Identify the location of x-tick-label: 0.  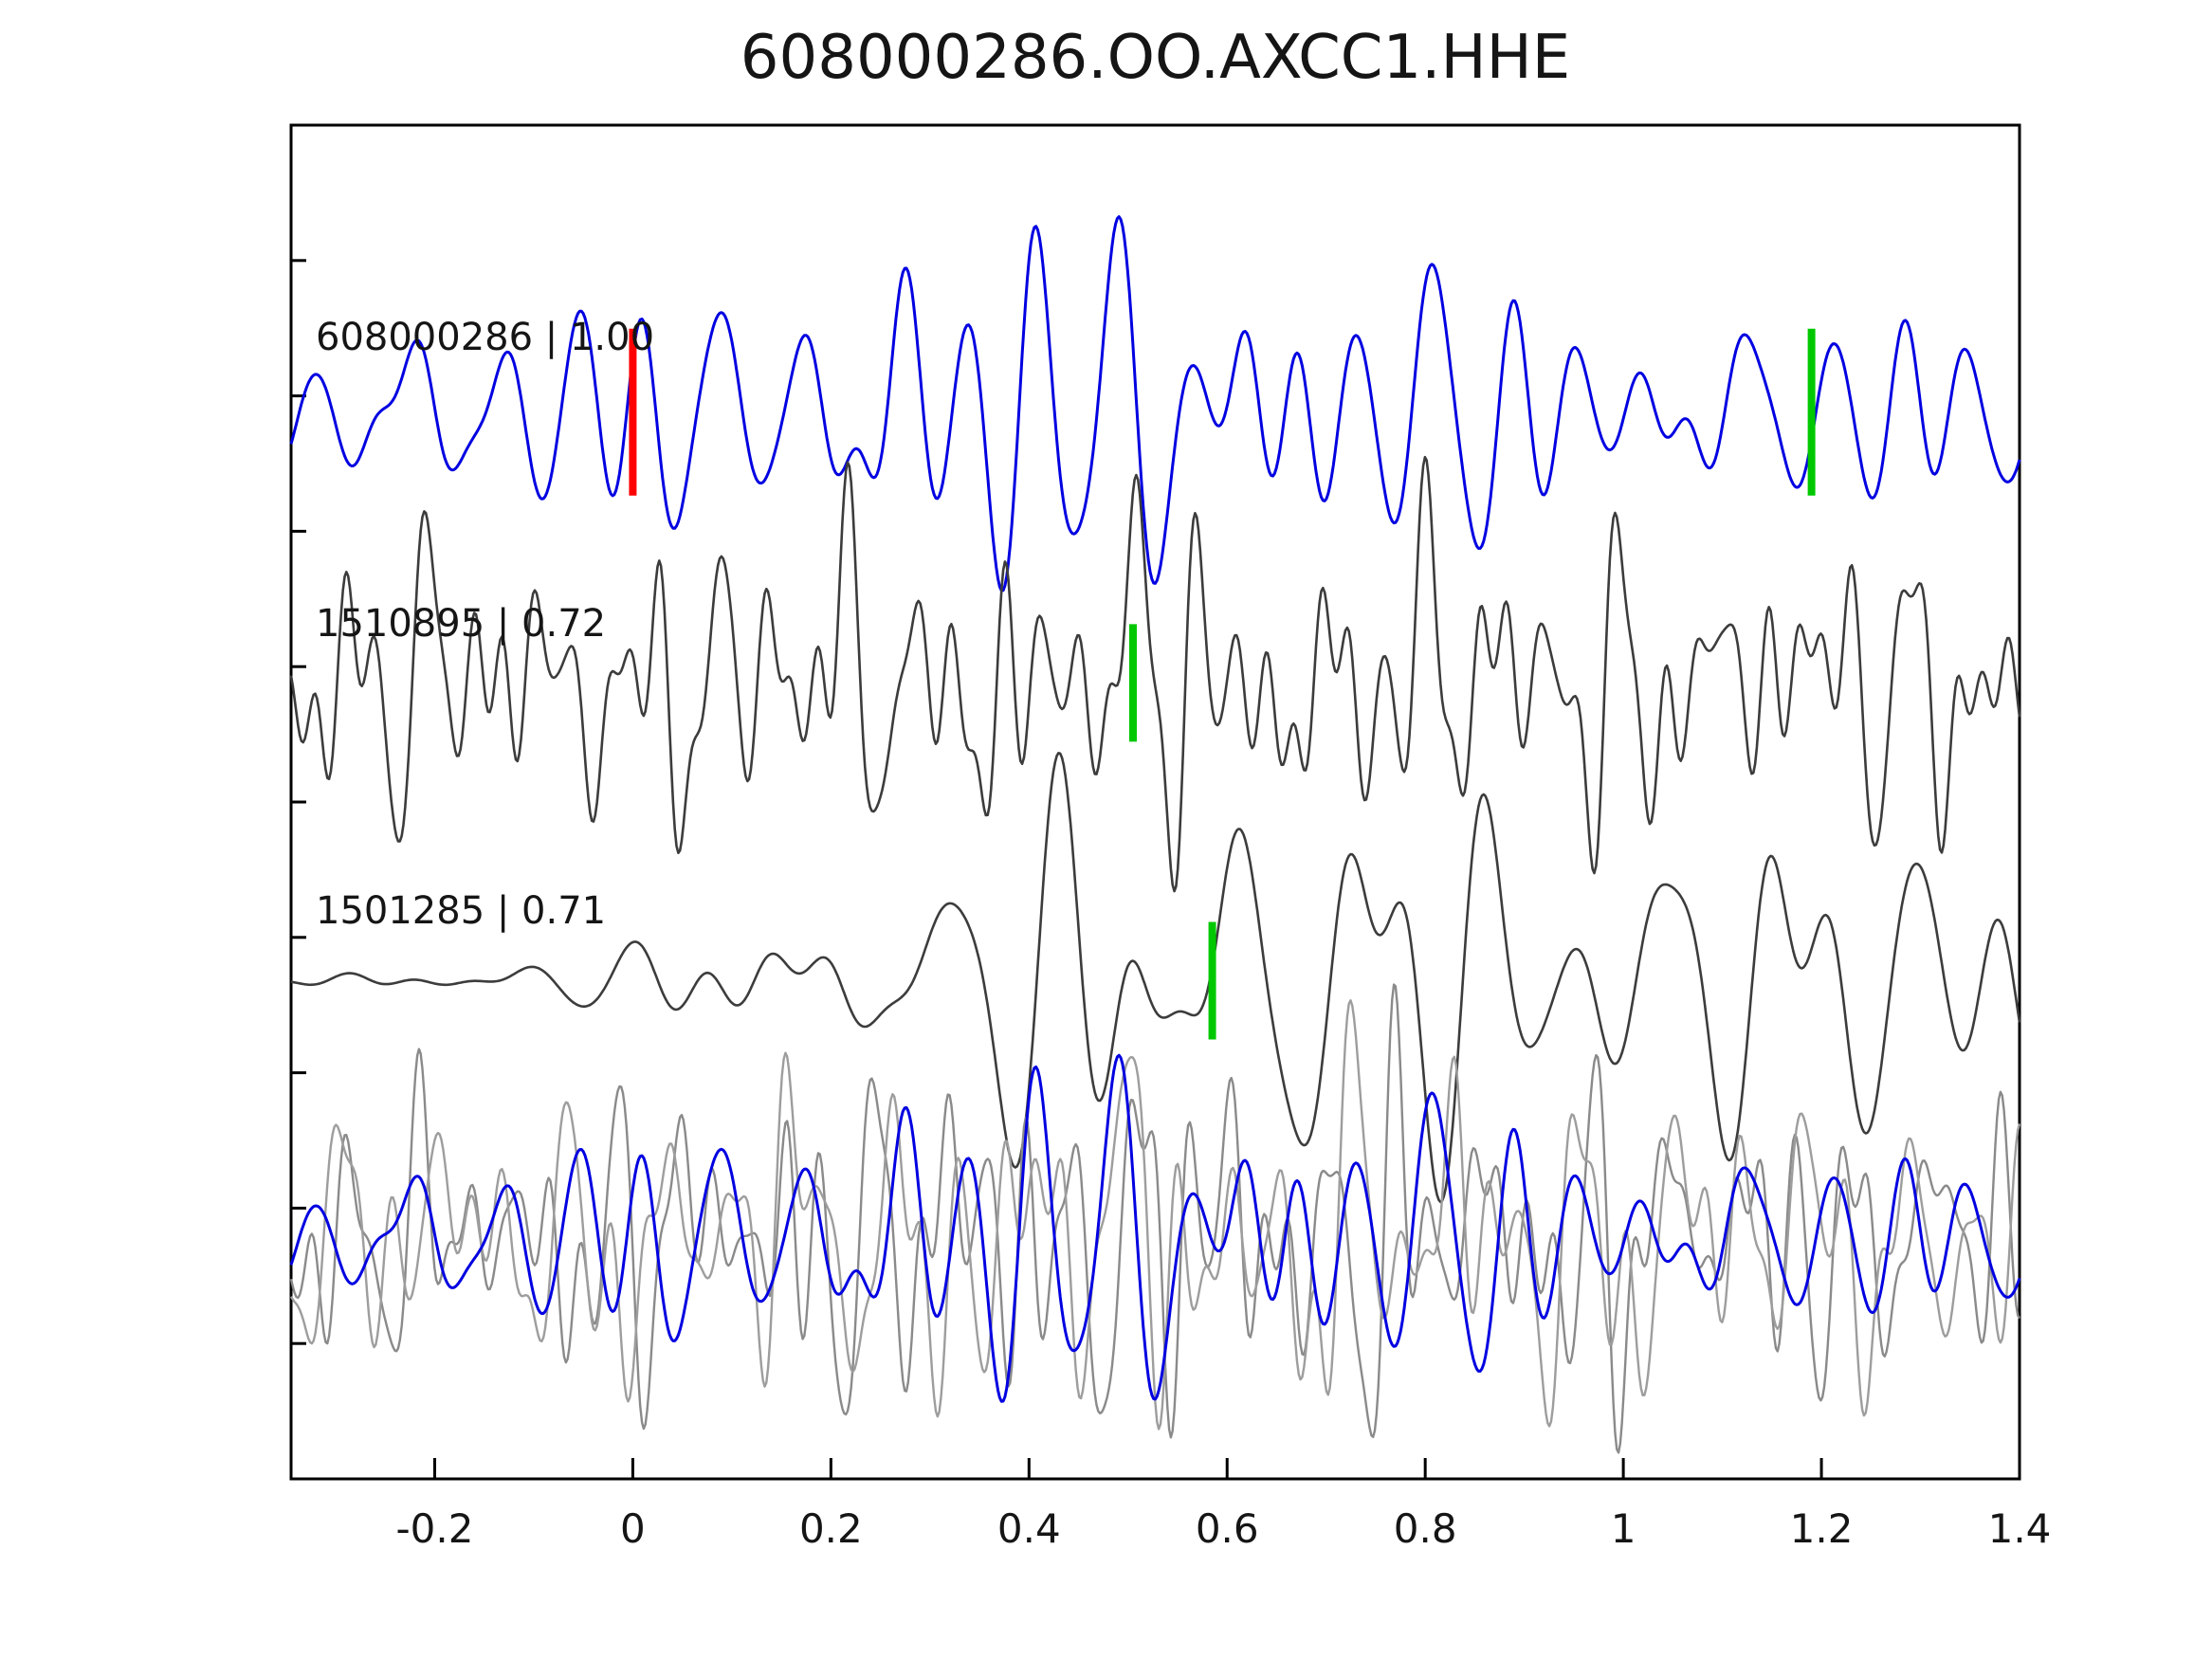
(633, 1528).